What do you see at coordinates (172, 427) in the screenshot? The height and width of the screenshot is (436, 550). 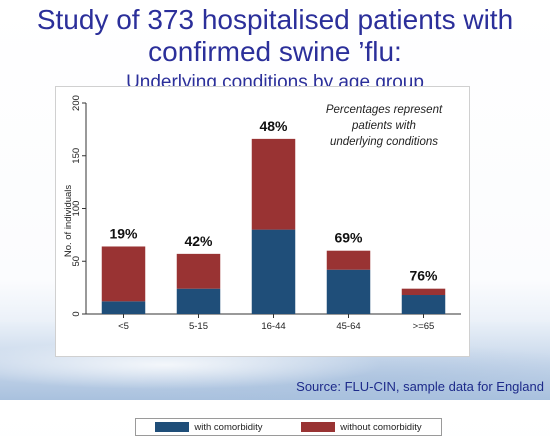 I see `legend-swatch-with` at bounding box center [172, 427].